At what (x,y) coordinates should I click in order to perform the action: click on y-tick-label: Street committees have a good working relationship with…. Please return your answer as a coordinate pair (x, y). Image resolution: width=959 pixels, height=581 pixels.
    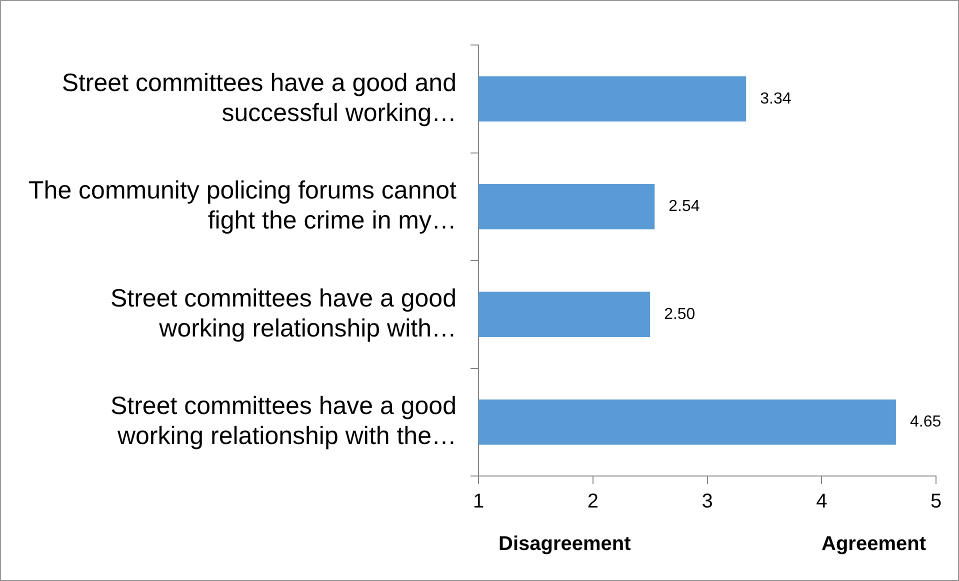
    Looking at the image, I should click on (283, 313).